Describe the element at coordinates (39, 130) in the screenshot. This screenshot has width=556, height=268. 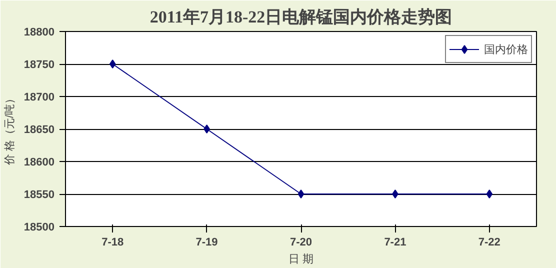
I see `y-tick-label: 18650` at that location.